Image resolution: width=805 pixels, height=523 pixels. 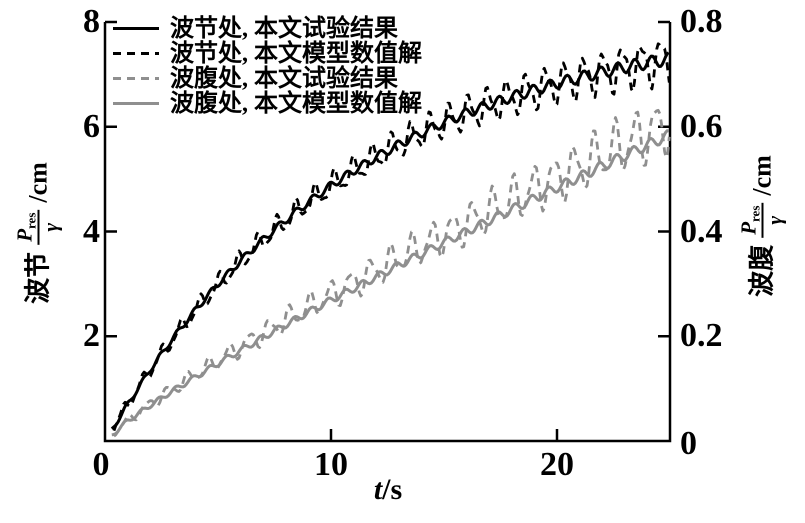 I want to click on y-right-tick-label: 0.2, so click(x=701, y=336).